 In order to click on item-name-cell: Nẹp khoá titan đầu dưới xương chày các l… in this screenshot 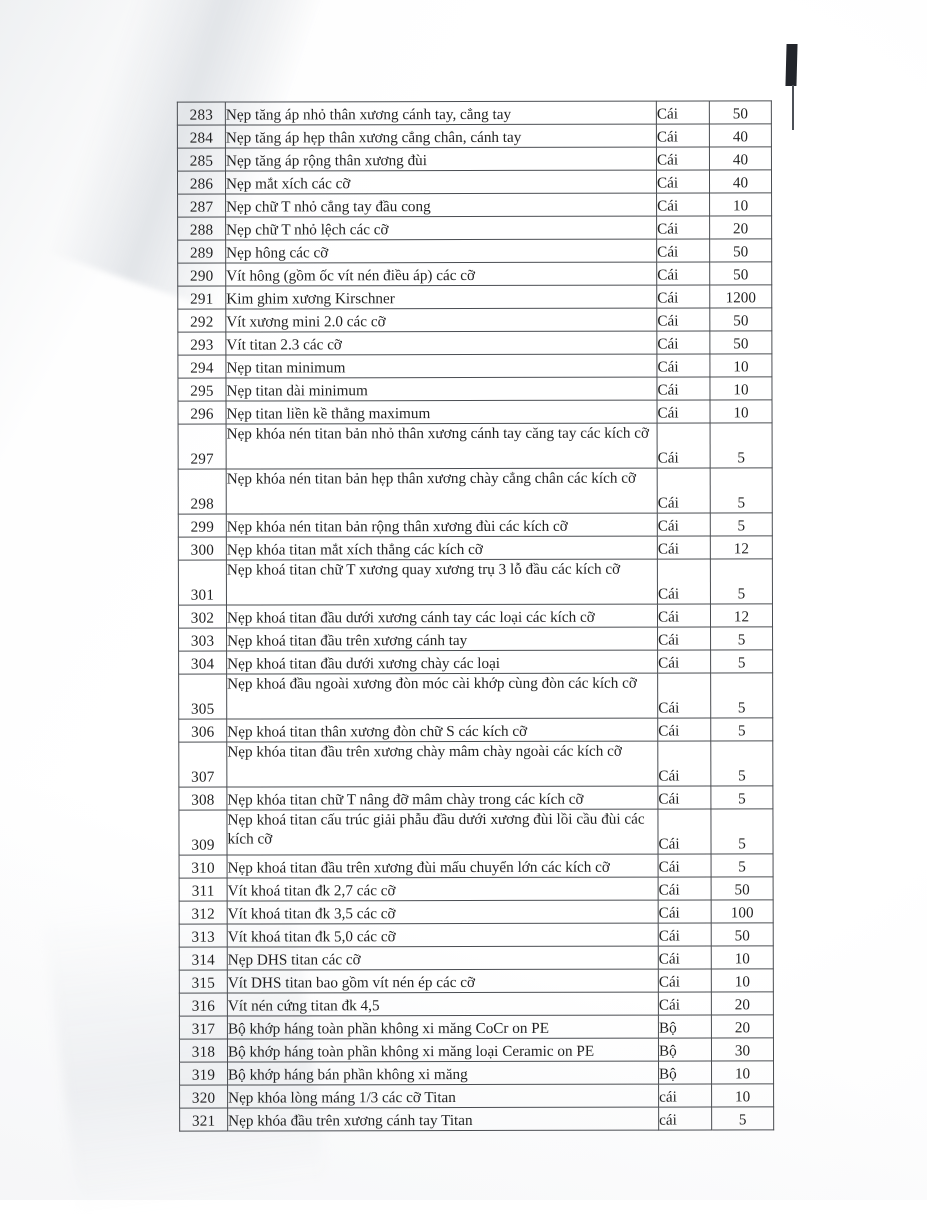, I will do `click(442, 662)`.